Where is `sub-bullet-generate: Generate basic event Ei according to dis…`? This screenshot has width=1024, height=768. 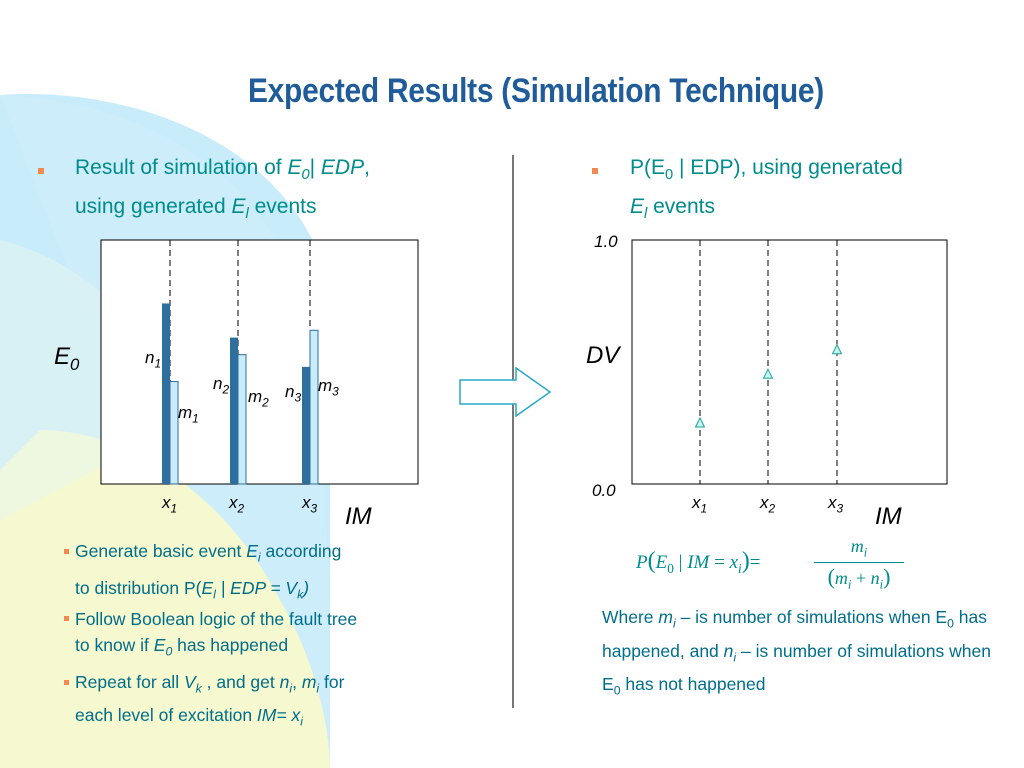 sub-bullet-generate: Generate basic event Ei according to dis… is located at coordinates (208, 571).